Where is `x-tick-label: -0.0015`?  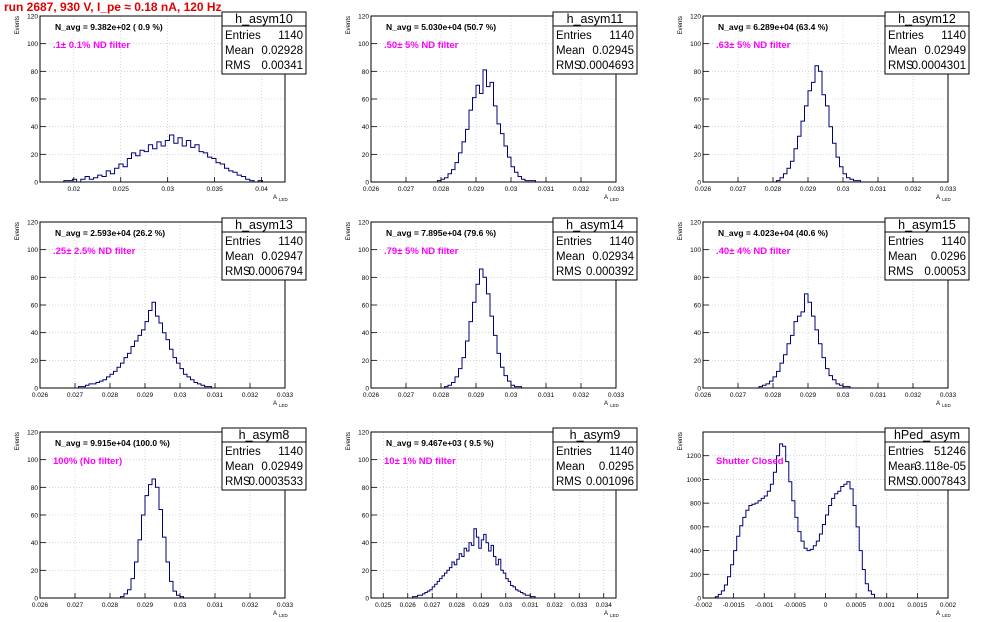
x-tick-label: -0.0015 is located at coordinates (734, 605).